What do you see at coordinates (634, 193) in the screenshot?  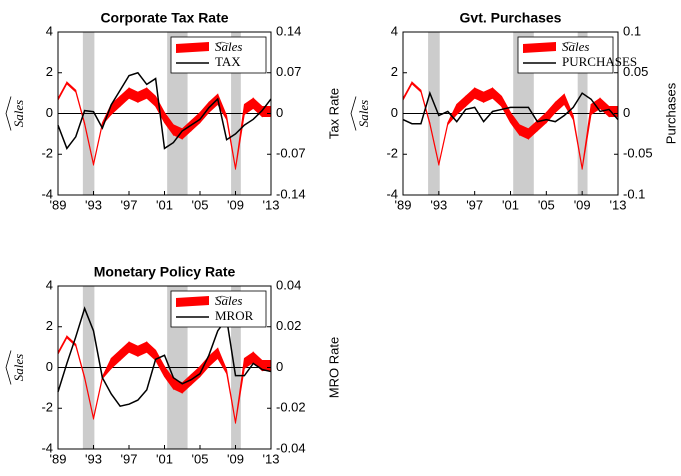 I see `y2-tick-label: -0.1` at bounding box center [634, 193].